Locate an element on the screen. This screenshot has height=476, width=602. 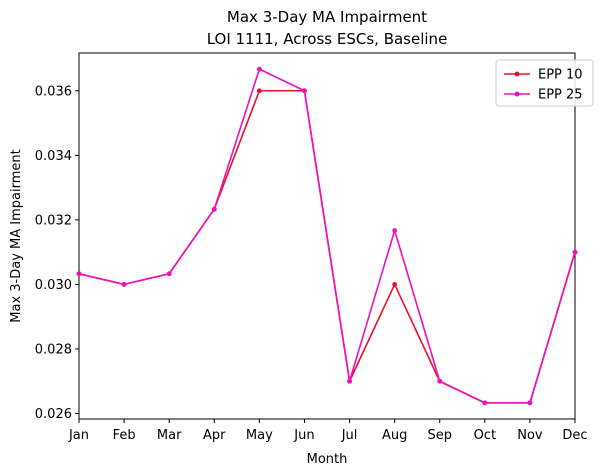
x-tick-label: Feb is located at coordinates (124, 435).